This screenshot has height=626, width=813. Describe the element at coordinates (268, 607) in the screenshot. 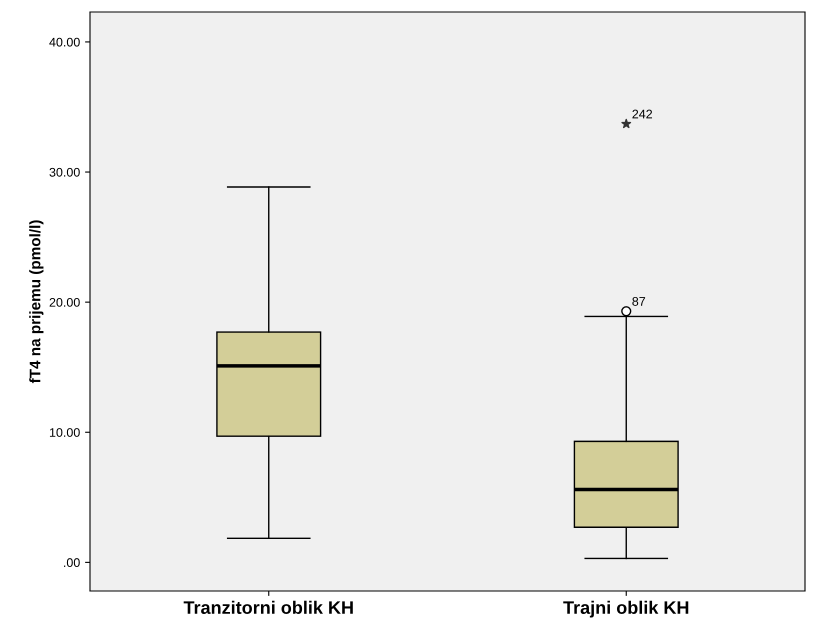

I see `x-tick-label: Tranzitorni oblik KH` at that location.